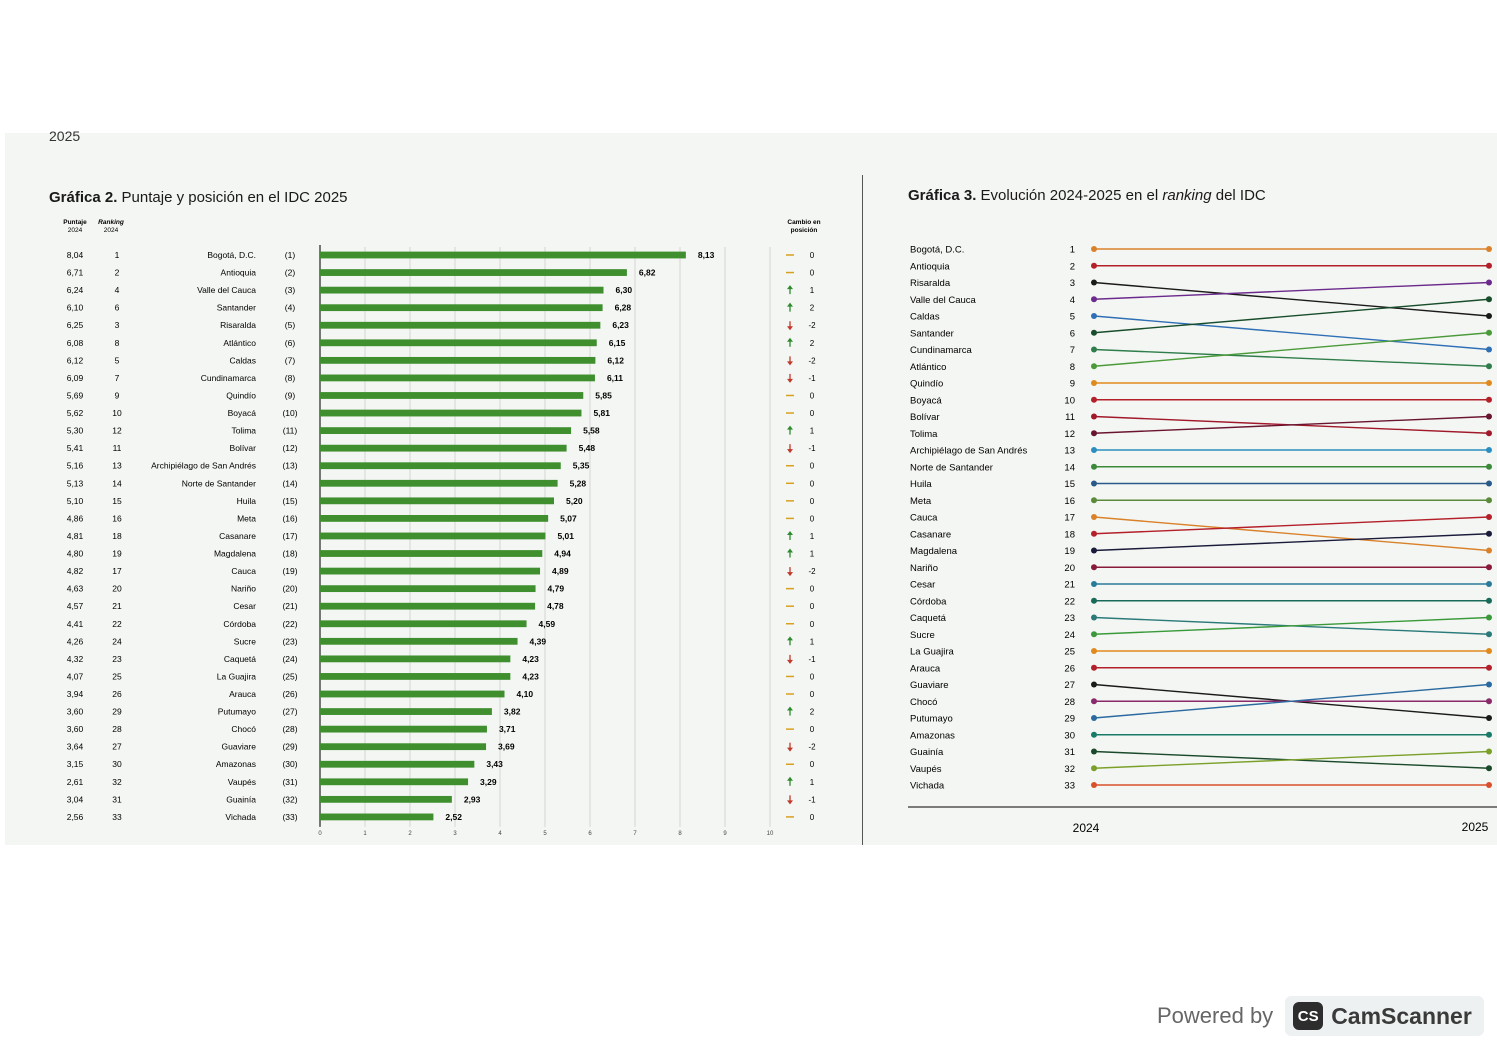  Describe the element at coordinates (246, 518) in the screenshot. I see `department-name: Meta` at that location.